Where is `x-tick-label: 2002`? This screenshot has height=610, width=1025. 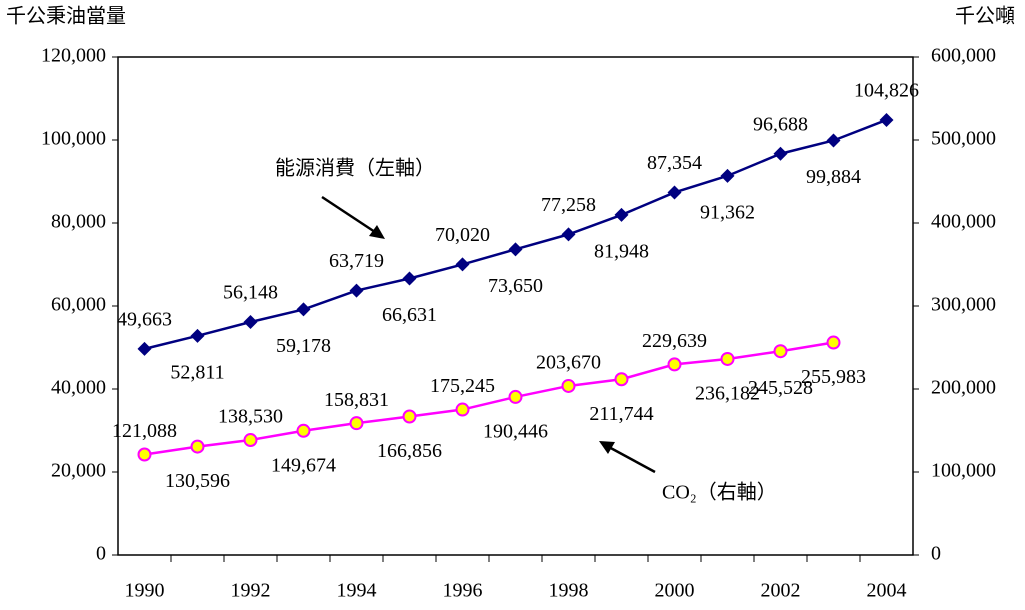 x-tick-label: 2002 is located at coordinates (781, 591).